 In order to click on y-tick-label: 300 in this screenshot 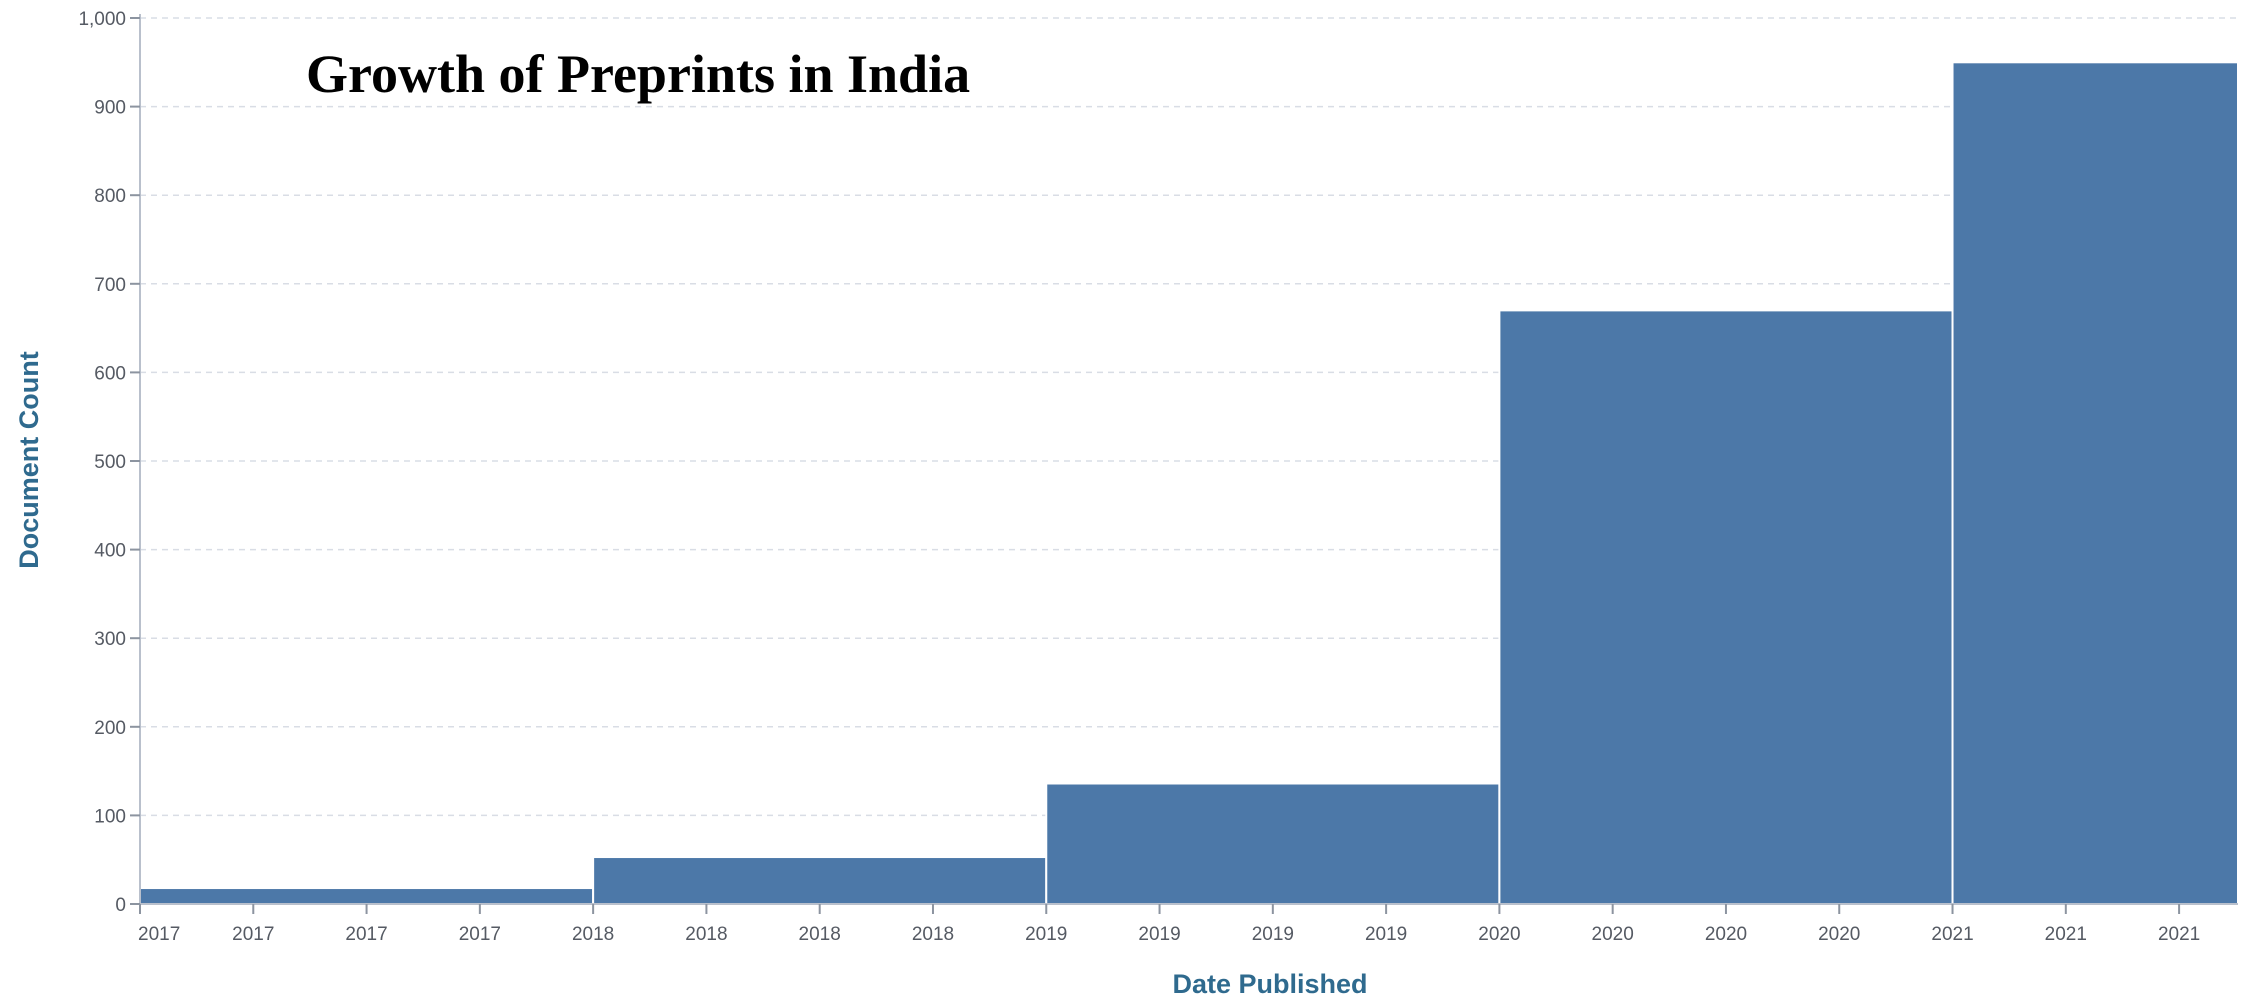, I will do `click(110, 639)`.